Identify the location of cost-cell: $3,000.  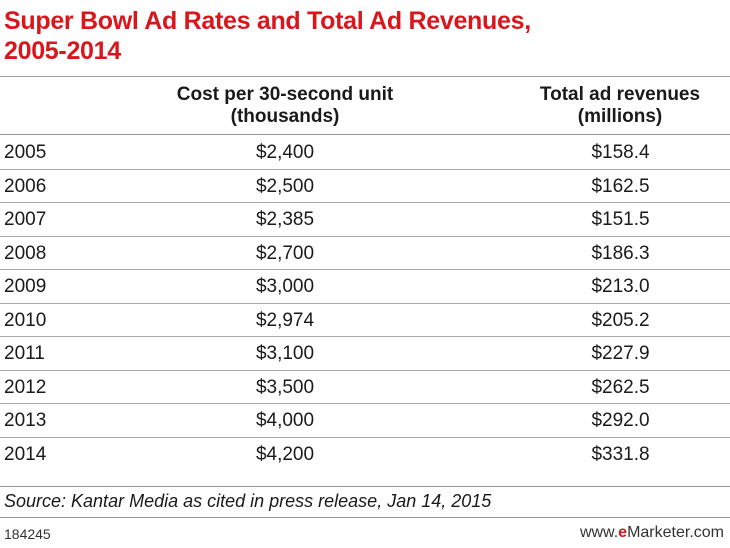
(285, 286).